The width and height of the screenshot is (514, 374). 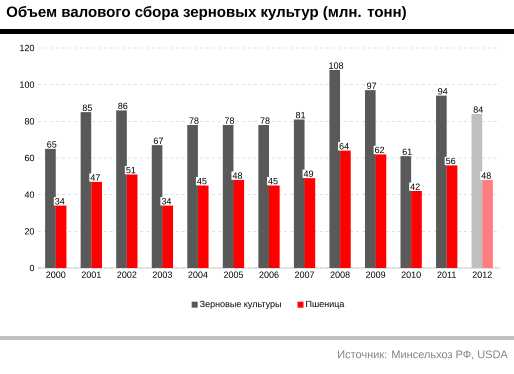 What do you see at coordinates (27, 84) in the screenshot?
I see `y-tick-label: 100` at bounding box center [27, 84].